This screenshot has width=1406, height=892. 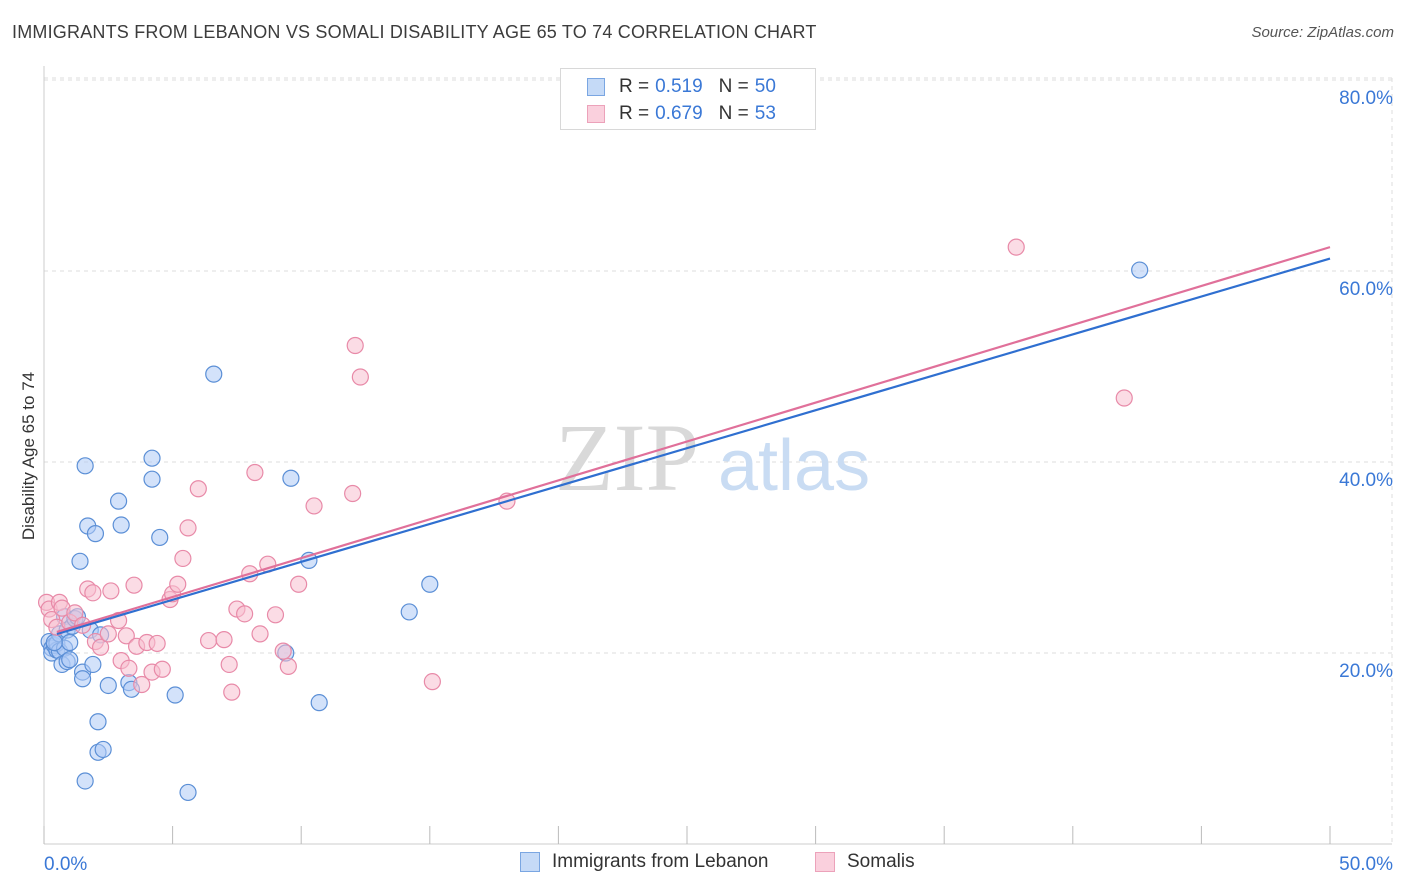 I want to click on y-tick-label: 20.0%, so click(x=1366, y=671).